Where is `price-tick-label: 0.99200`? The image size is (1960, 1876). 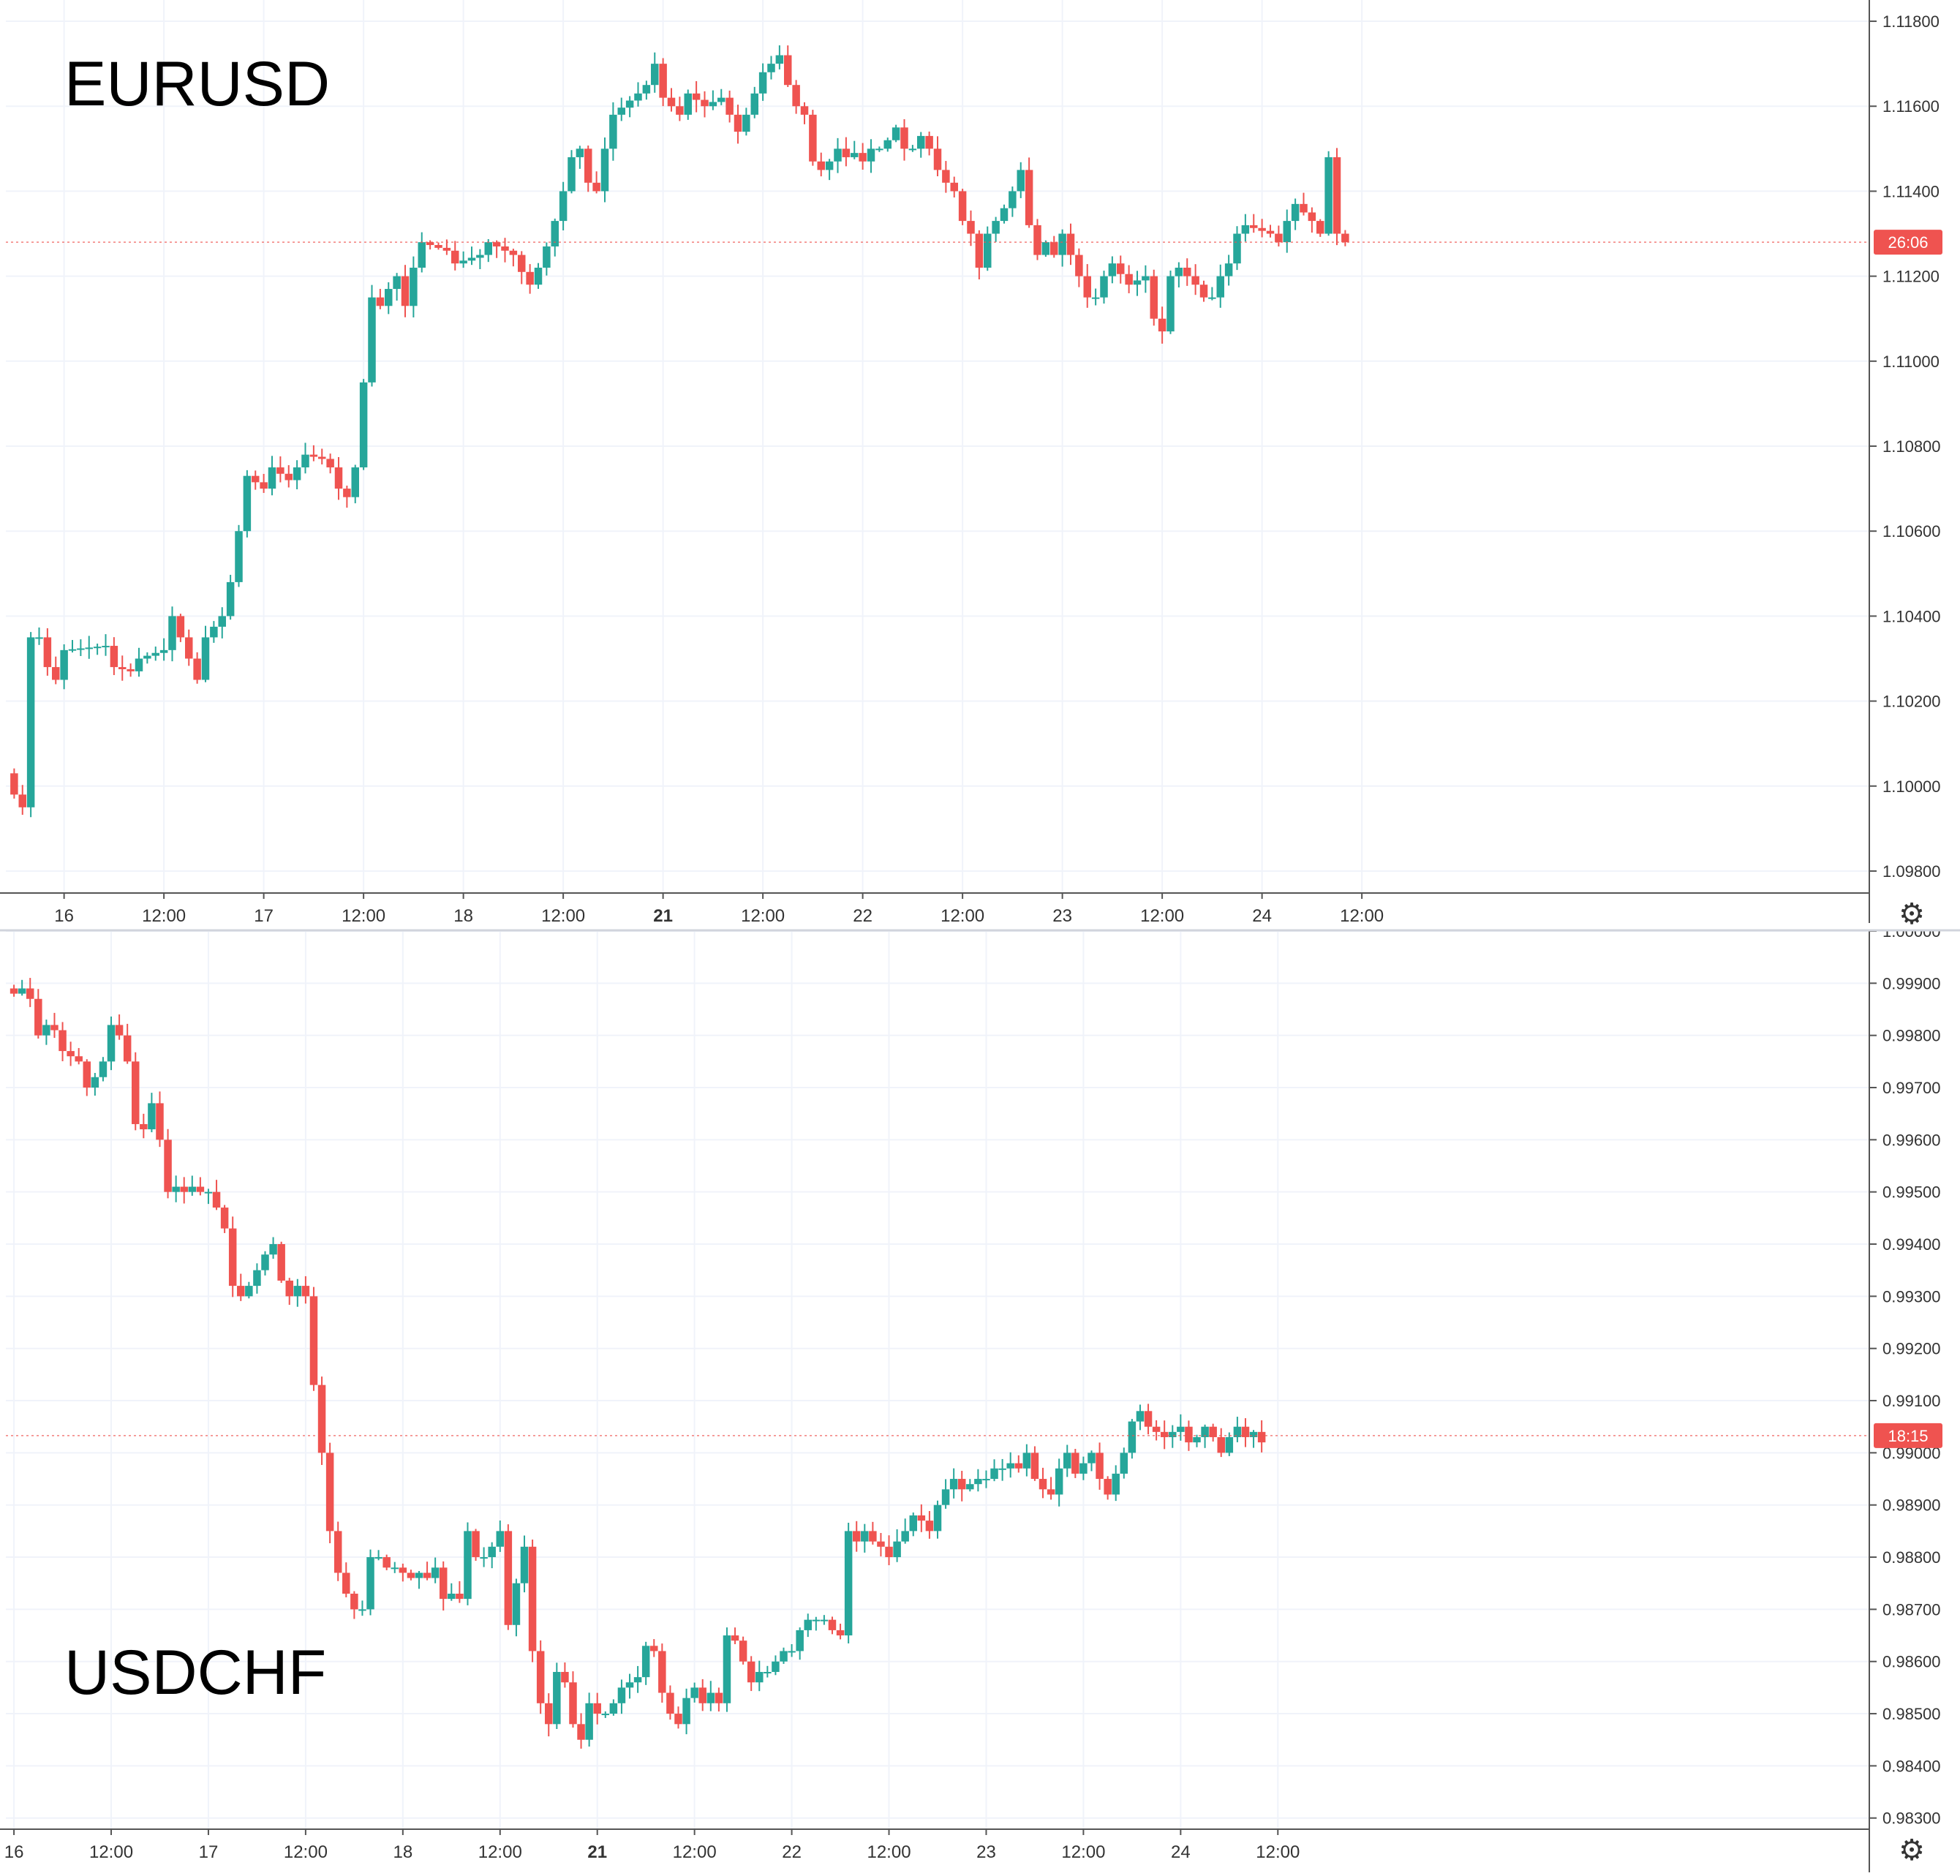 price-tick-label: 0.99200 is located at coordinates (1911, 1349).